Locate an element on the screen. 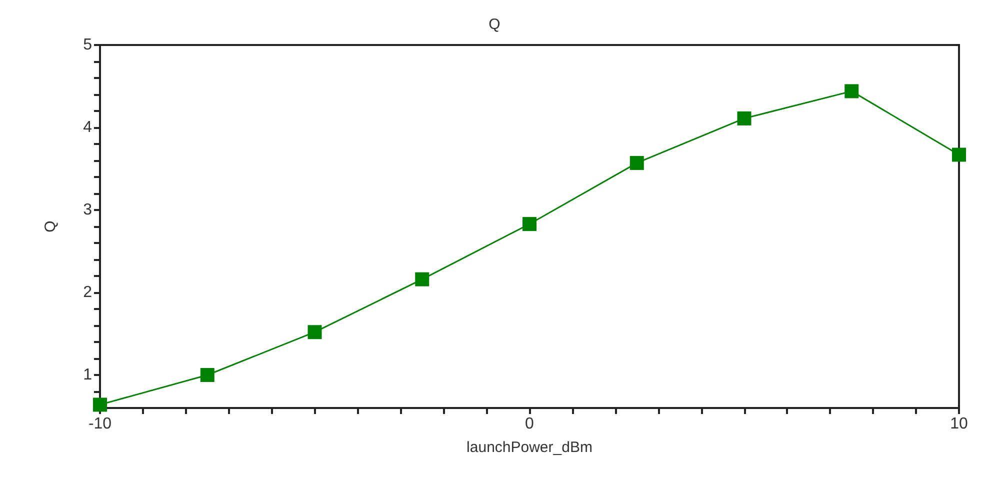  chart-title: Q is located at coordinates (494, 24).